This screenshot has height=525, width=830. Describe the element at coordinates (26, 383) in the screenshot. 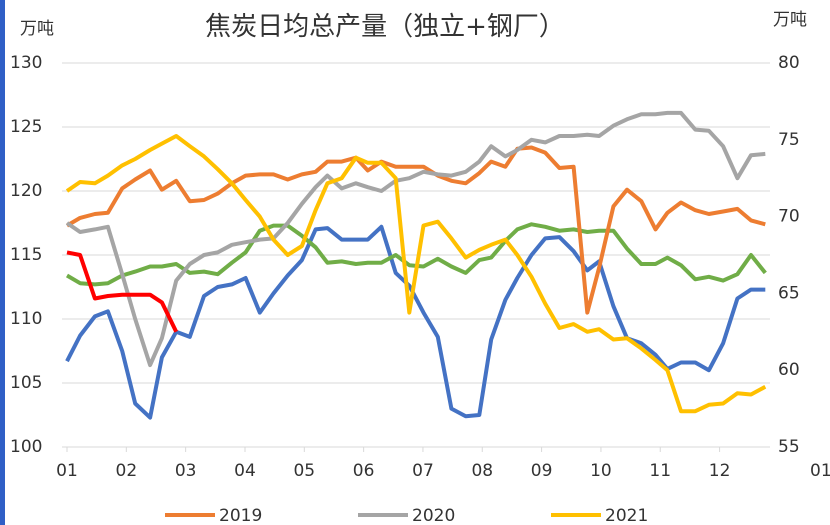

I see `y-tick-label: 105` at that location.